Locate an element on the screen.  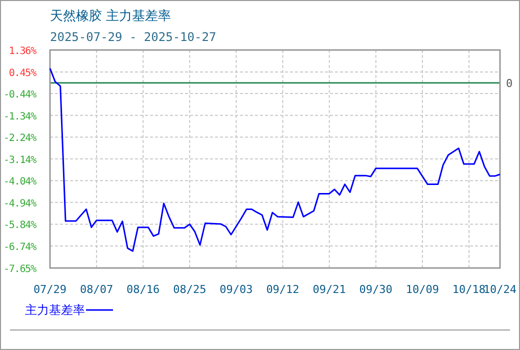
y-tick-label: -5.84% is located at coordinates (20, 226).